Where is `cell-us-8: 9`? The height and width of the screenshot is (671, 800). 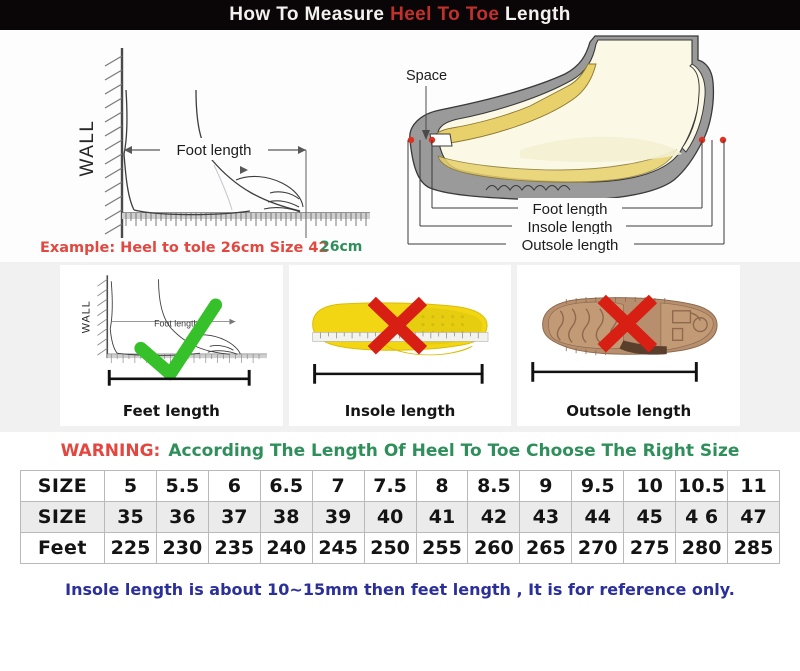 cell-us-8: 9 is located at coordinates (546, 486).